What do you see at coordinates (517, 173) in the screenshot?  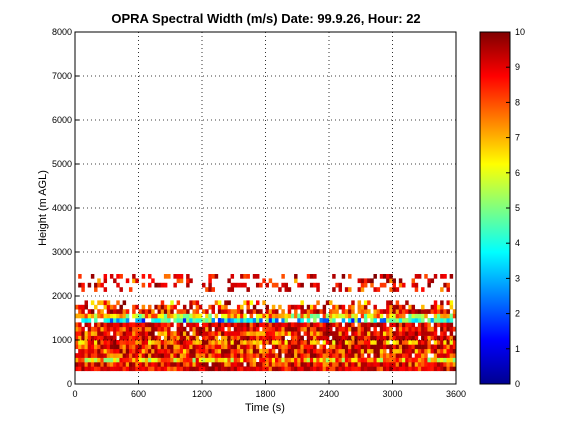 I see `colorbar-tick-label: 6` at bounding box center [517, 173].